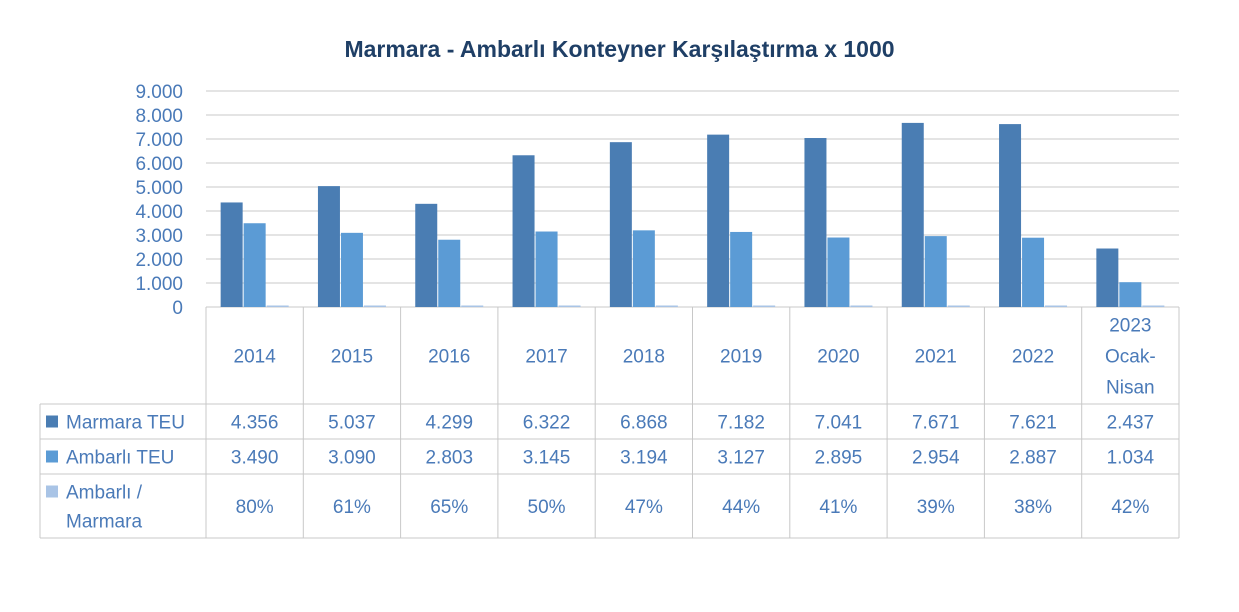 Image resolution: width=1239 pixels, height=612 pixels. Describe the element at coordinates (352, 507) in the screenshot. I see `data-table-cell: 61%` at that location.